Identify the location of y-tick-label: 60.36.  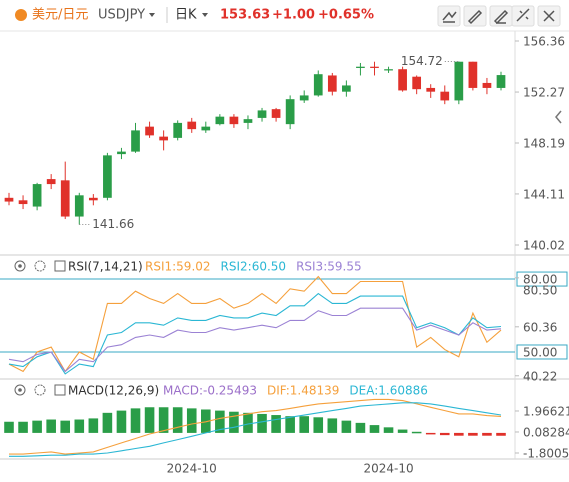
(540, 327).